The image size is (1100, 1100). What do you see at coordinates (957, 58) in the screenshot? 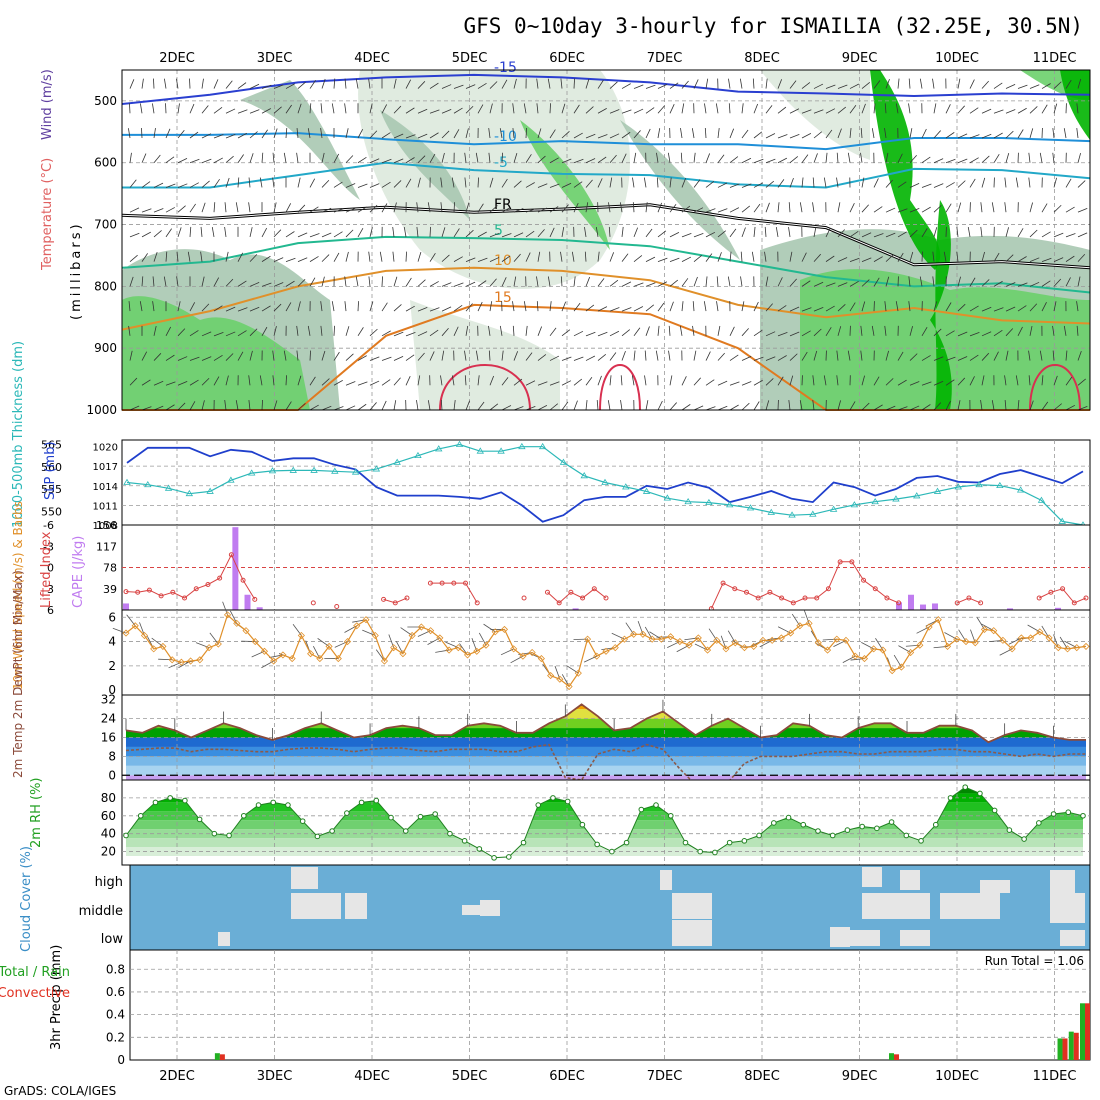
I see `top-date-label: 10DEC` at bounding box center [957, 58].